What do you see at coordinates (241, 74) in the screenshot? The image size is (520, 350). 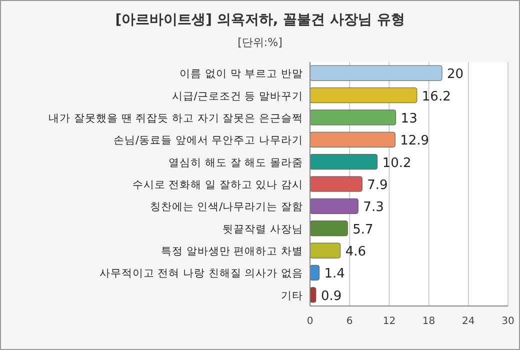 I see `y-tick-label: 이름 없이 막 부르고 반말` at bounding box center [241, 74].